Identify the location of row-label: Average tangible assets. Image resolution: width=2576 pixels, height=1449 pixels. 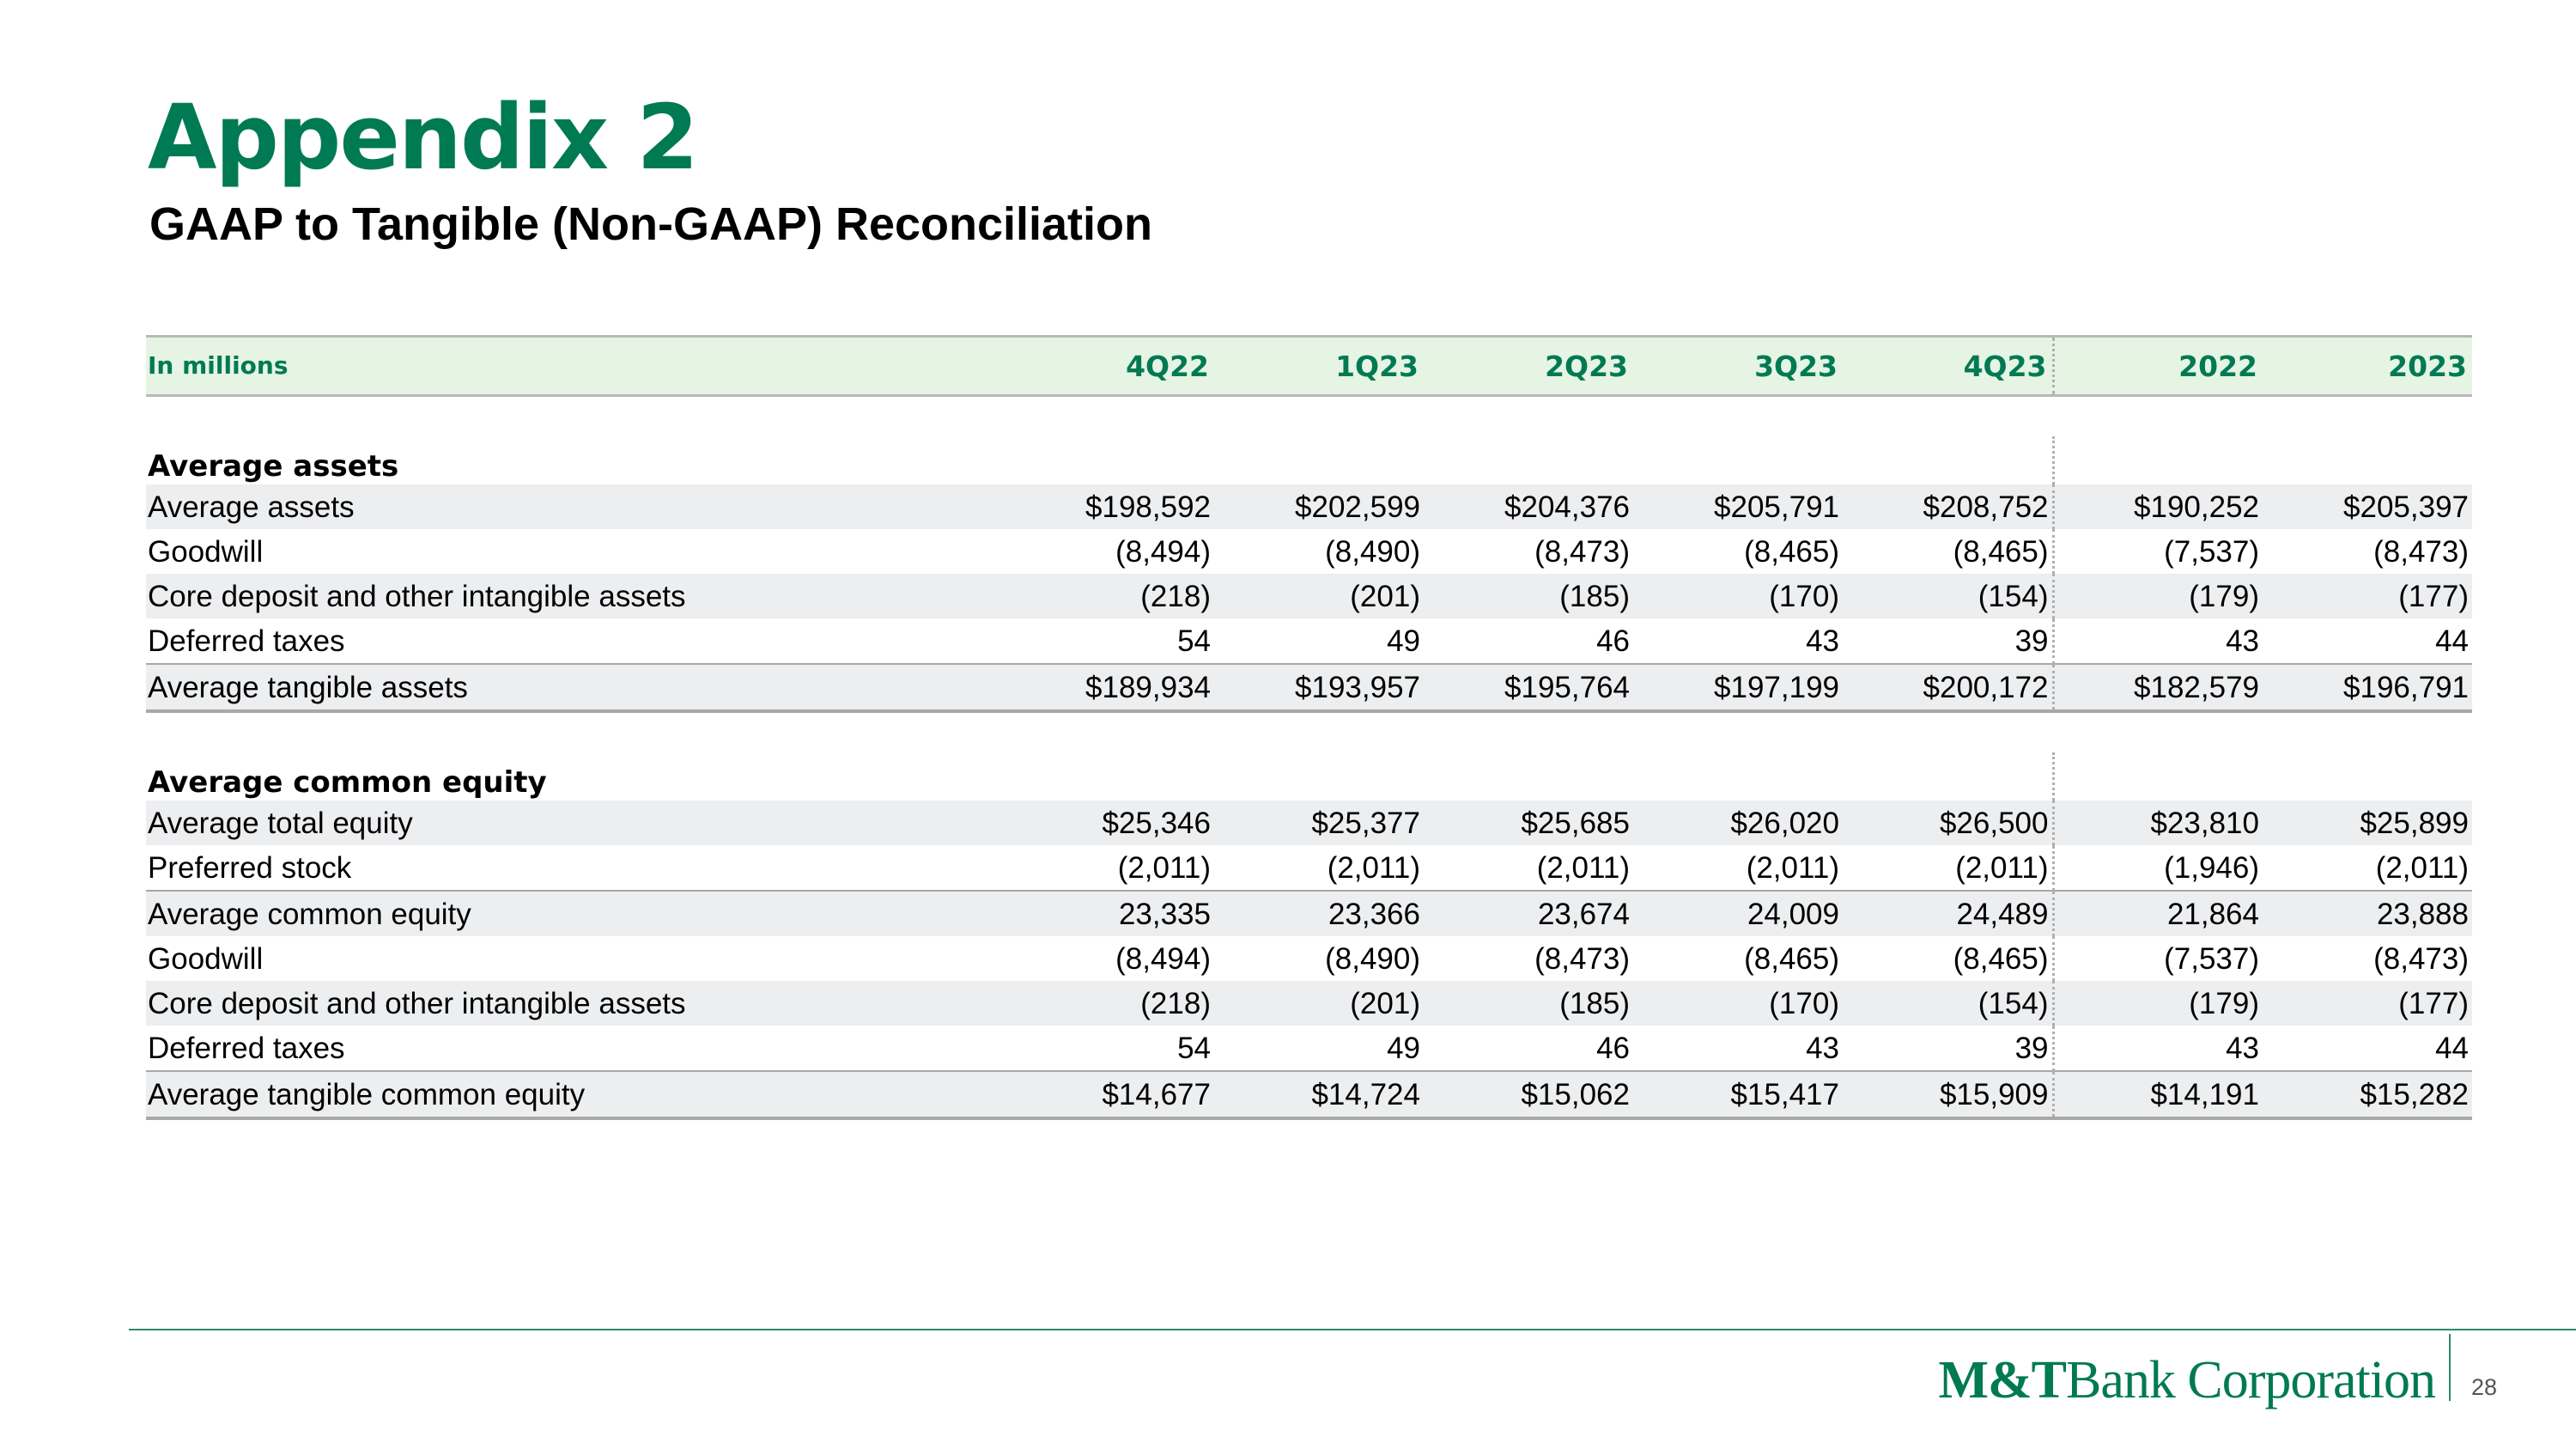
(576, 688).